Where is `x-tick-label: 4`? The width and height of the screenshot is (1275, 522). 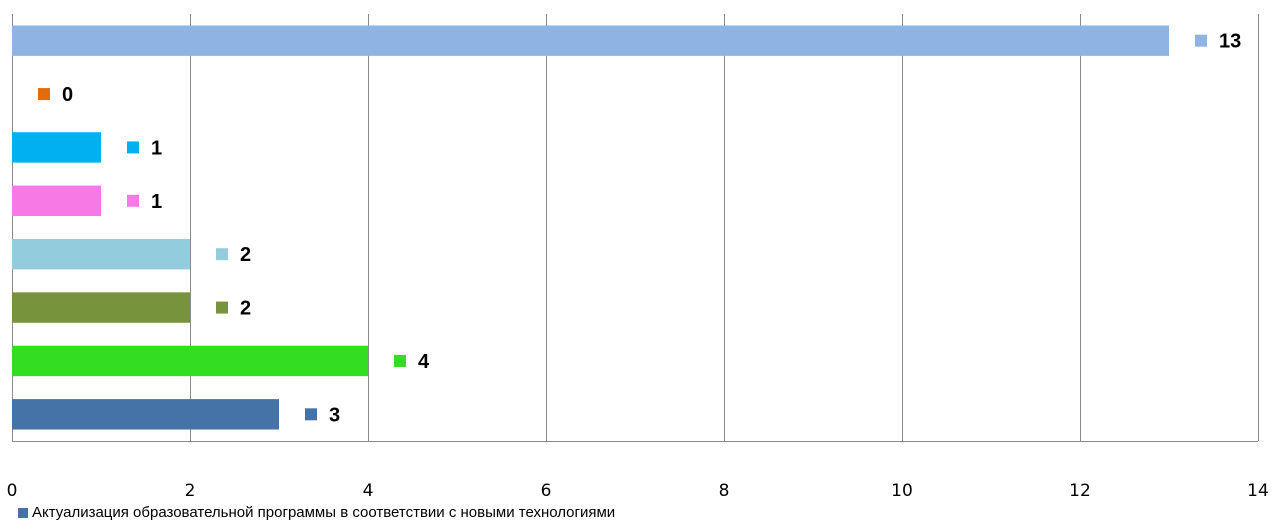
x-tick-label: 4 is located at coordinates (368, 491).